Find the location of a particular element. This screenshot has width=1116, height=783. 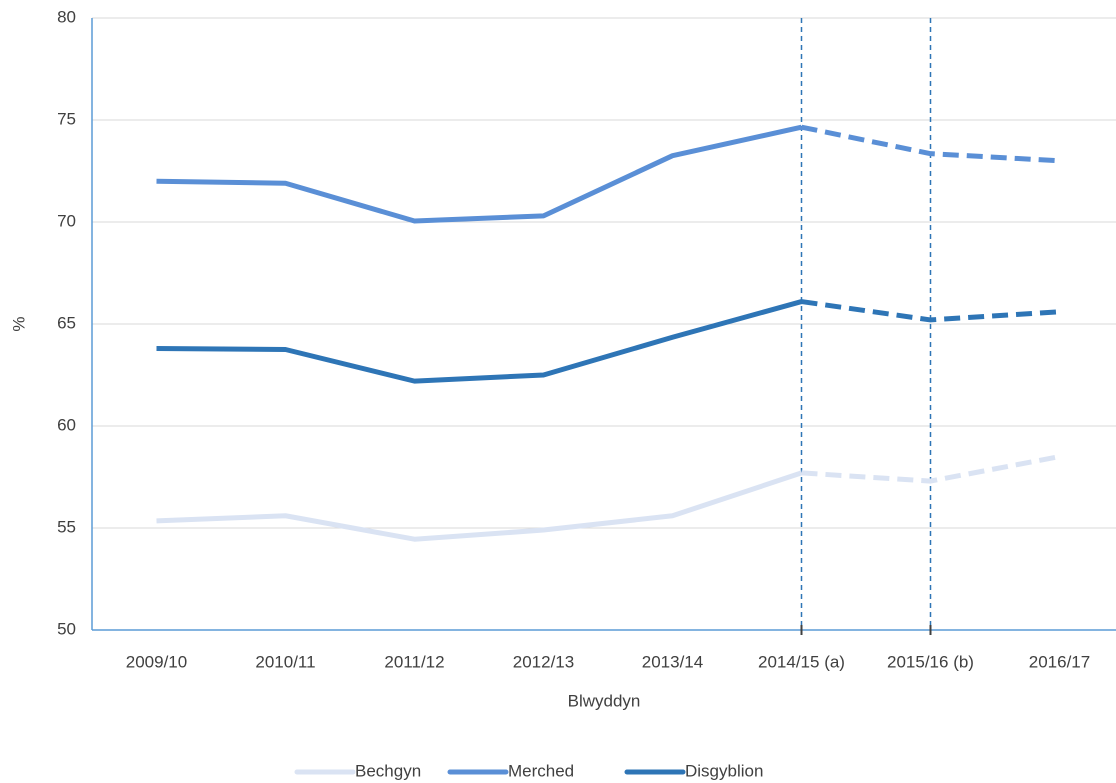

x-tick-label: 2013/14 is located at coordinates (672, 661).